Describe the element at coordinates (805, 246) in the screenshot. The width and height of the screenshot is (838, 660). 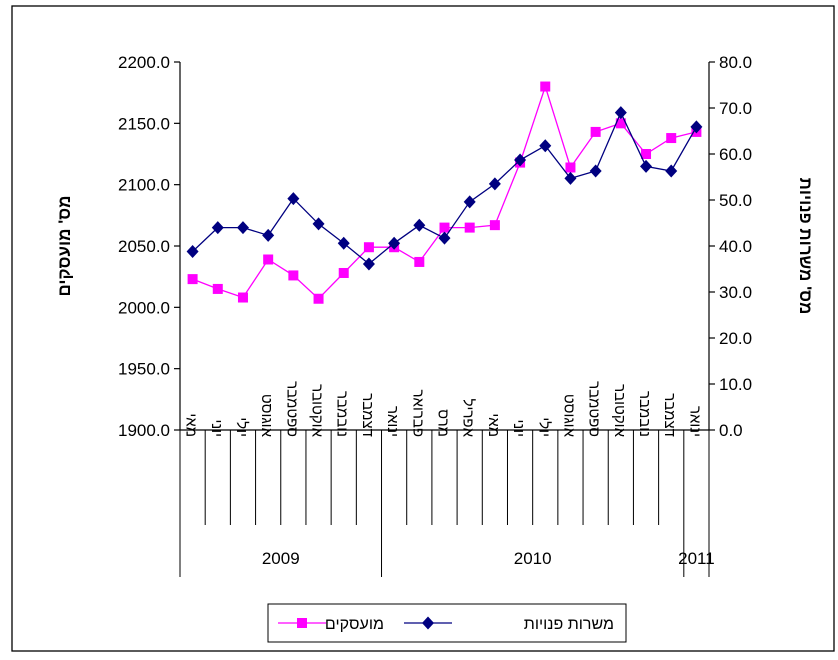
I see `right-y-axis-title: מס' משרות פנויות` at that location.